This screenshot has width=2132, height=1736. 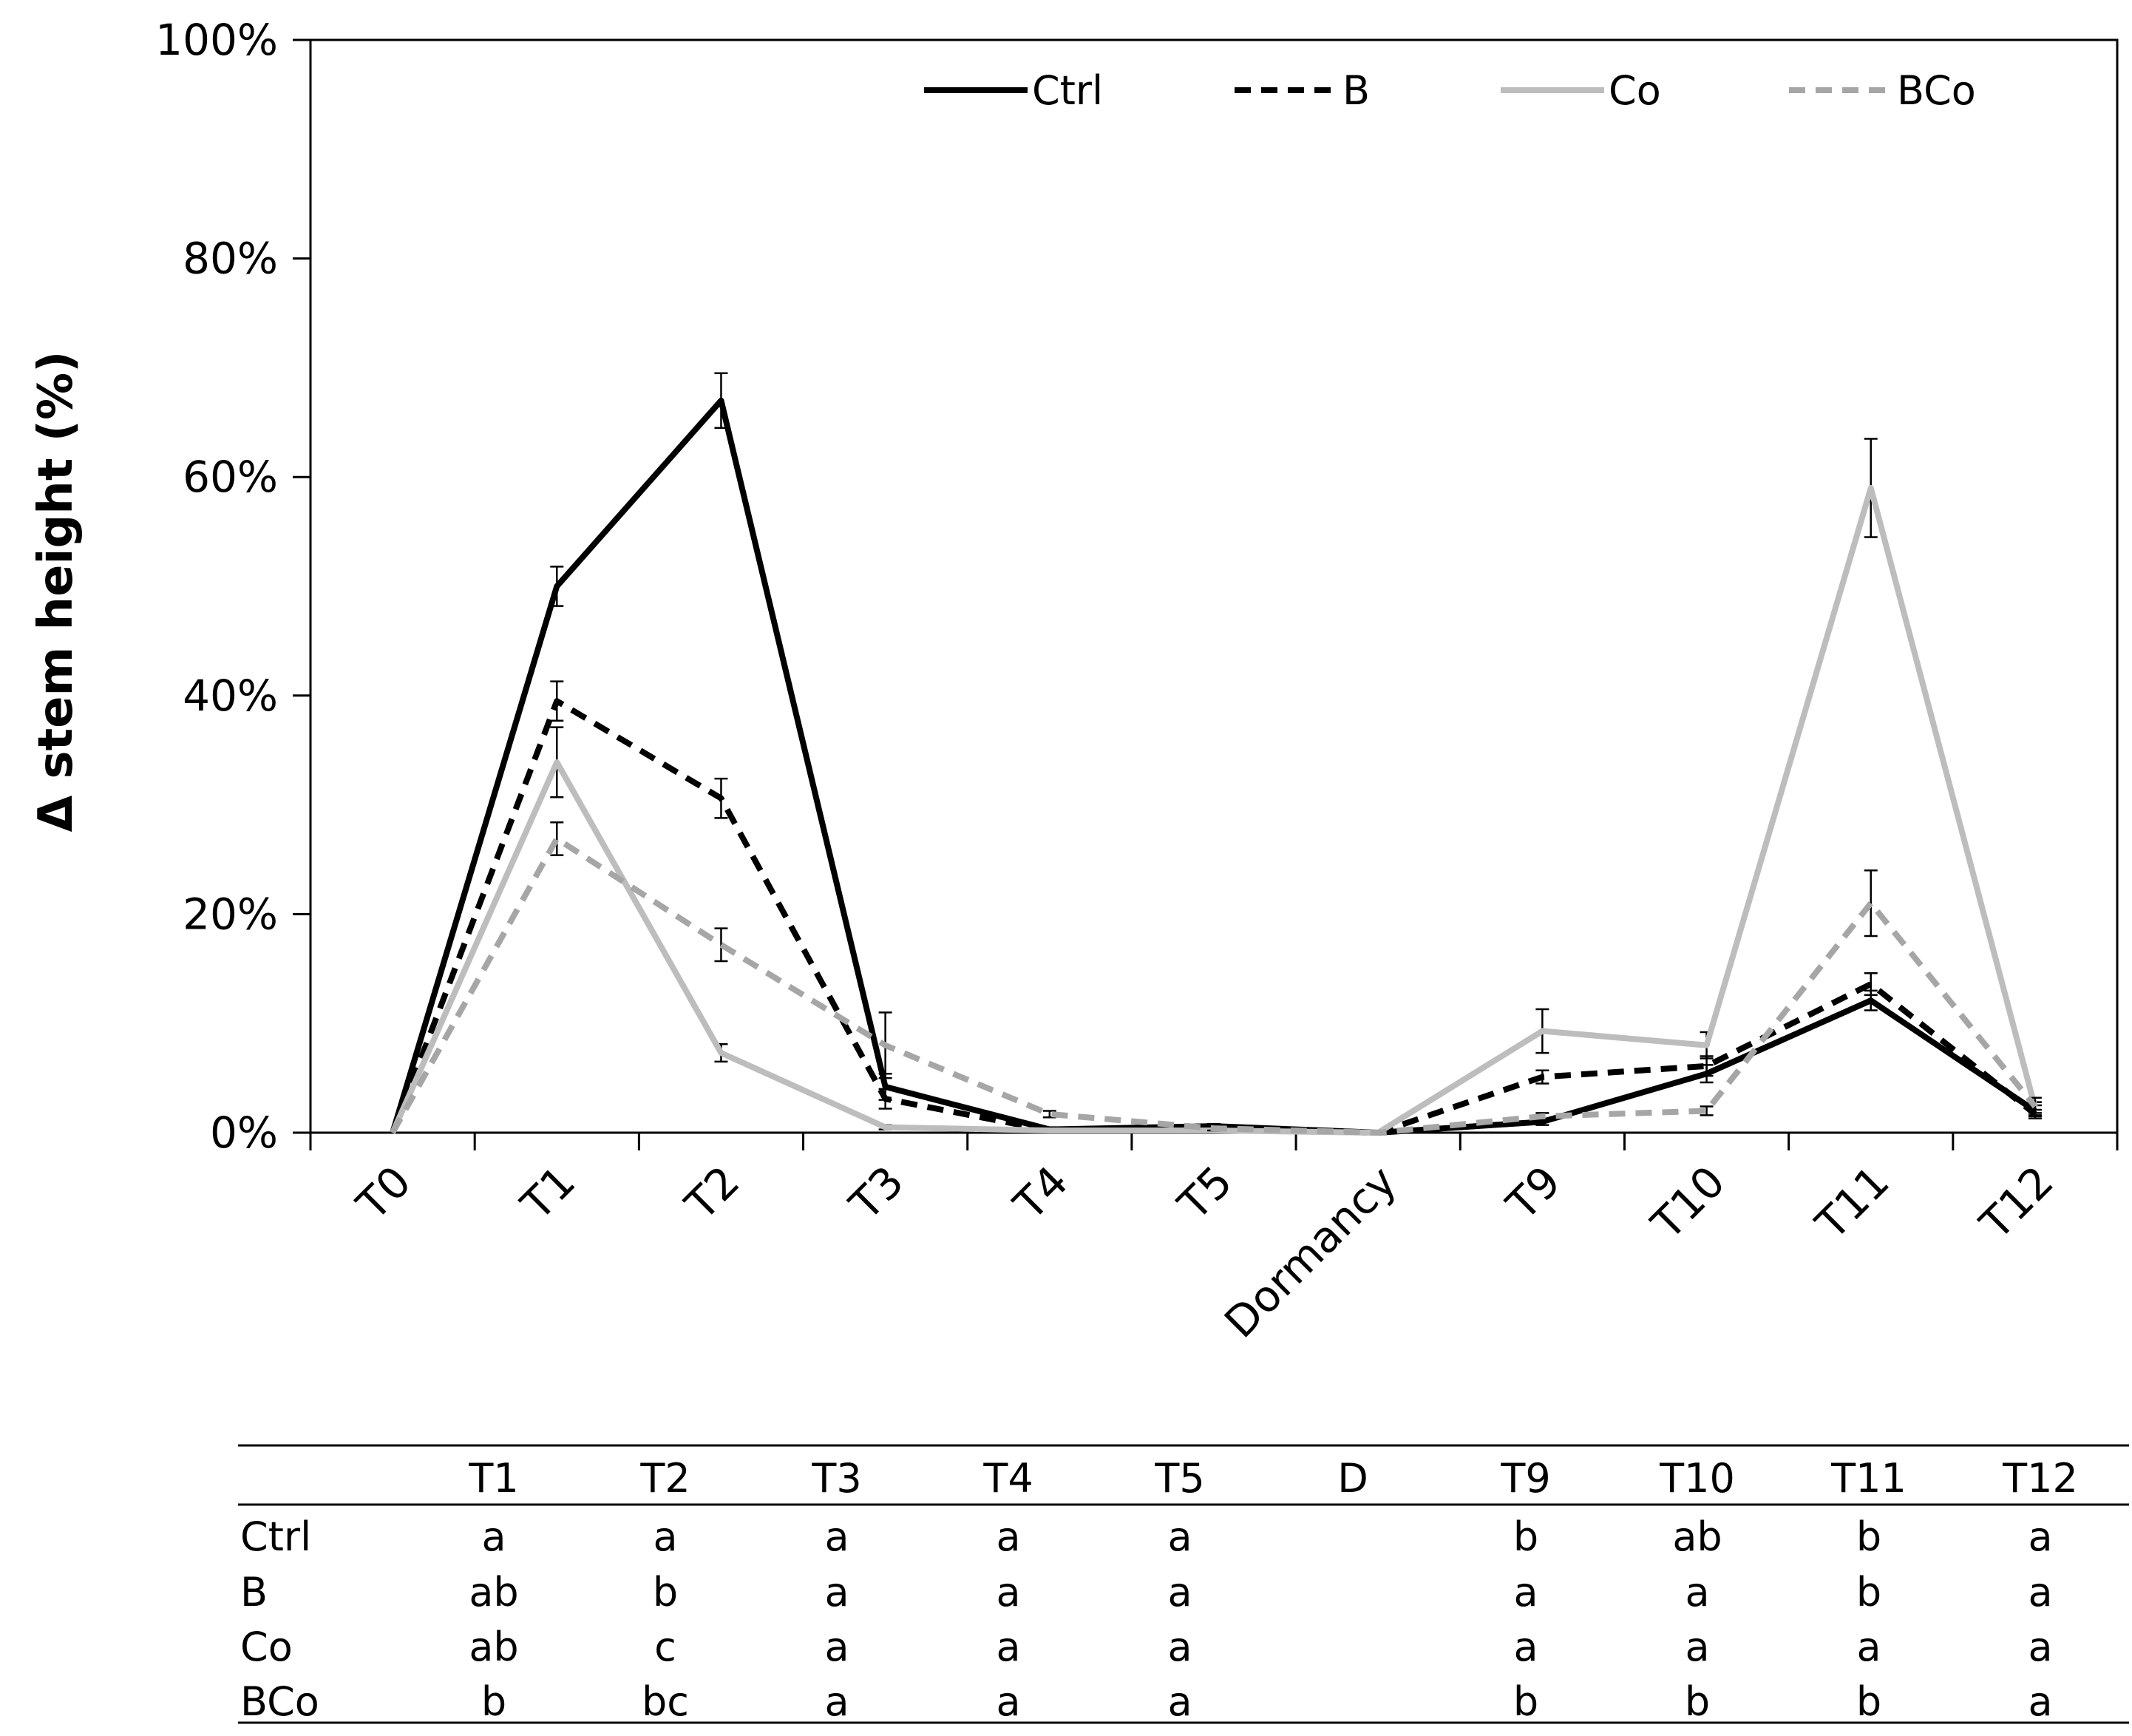 I want to click on legend: Ctrl B Co BCo, so click(x=1450, y=90).